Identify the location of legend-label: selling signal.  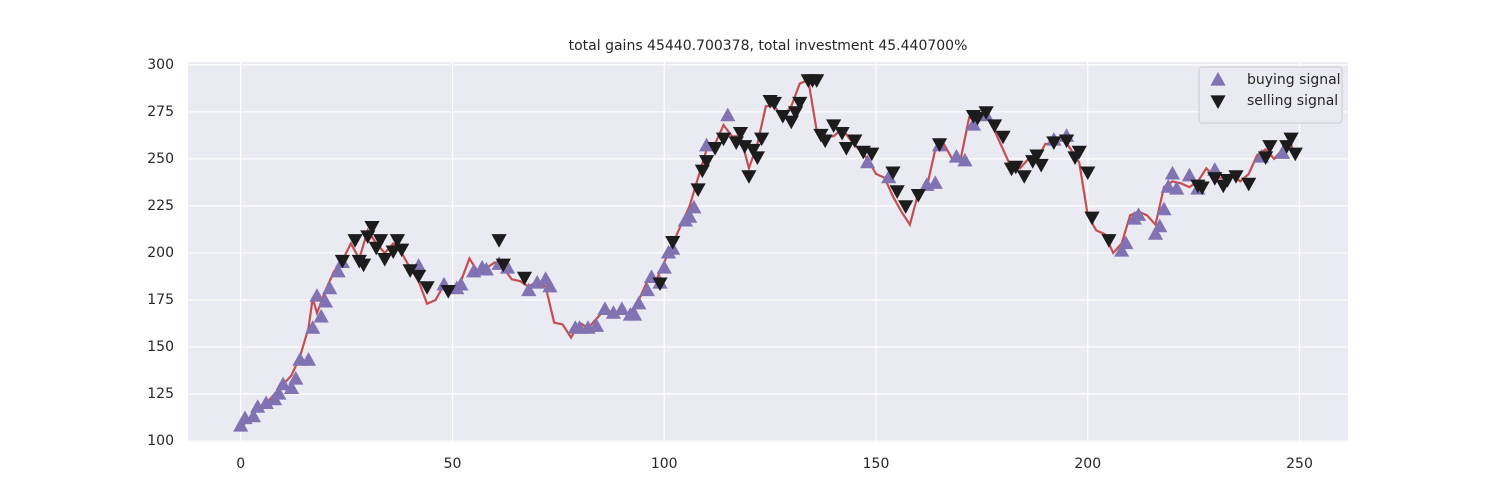
(1292, 101).